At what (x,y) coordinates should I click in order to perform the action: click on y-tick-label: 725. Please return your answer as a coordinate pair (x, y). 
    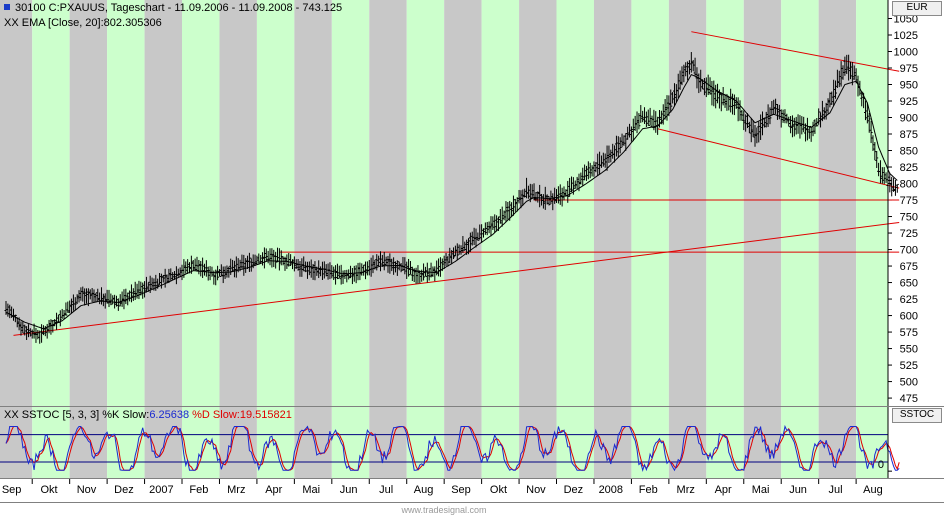
    Looking at the image, I should click on (909, 234).